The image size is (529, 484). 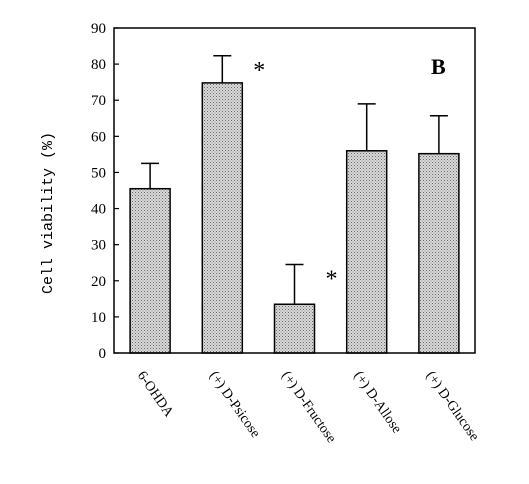 I want to click on y-ticks: 0 10 20 30 40 50 60 70 80 90, so click(x=105, y=191).